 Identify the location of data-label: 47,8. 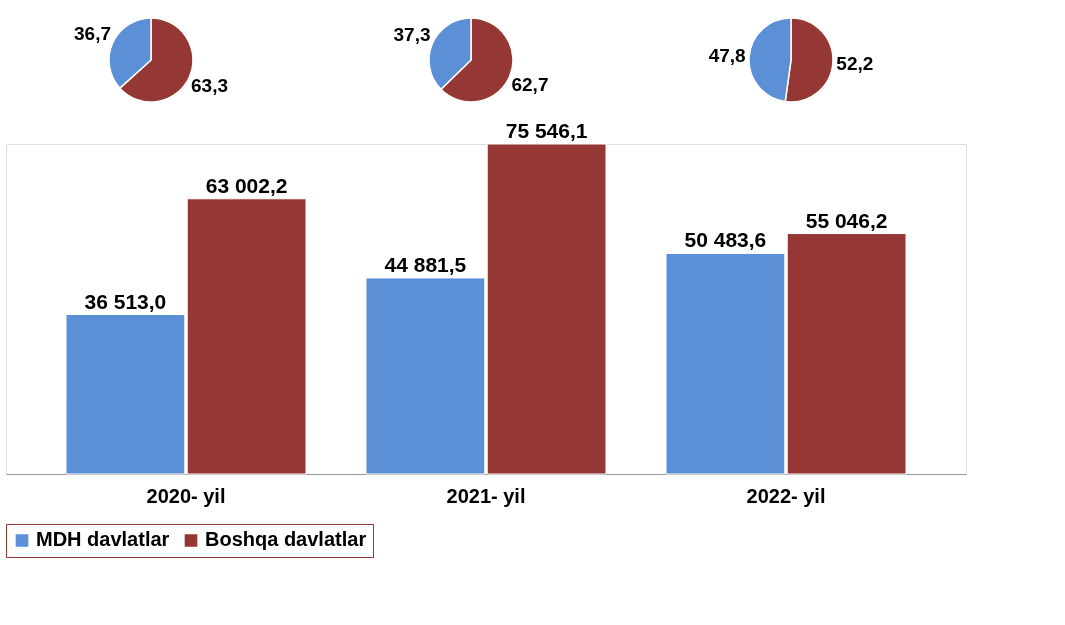
(727, 55).